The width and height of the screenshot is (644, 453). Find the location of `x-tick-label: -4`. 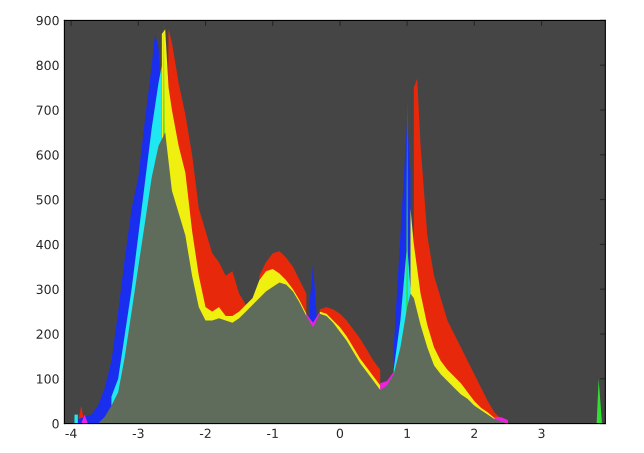

x-tick-label: -4 is located at coordinates (71, 433).